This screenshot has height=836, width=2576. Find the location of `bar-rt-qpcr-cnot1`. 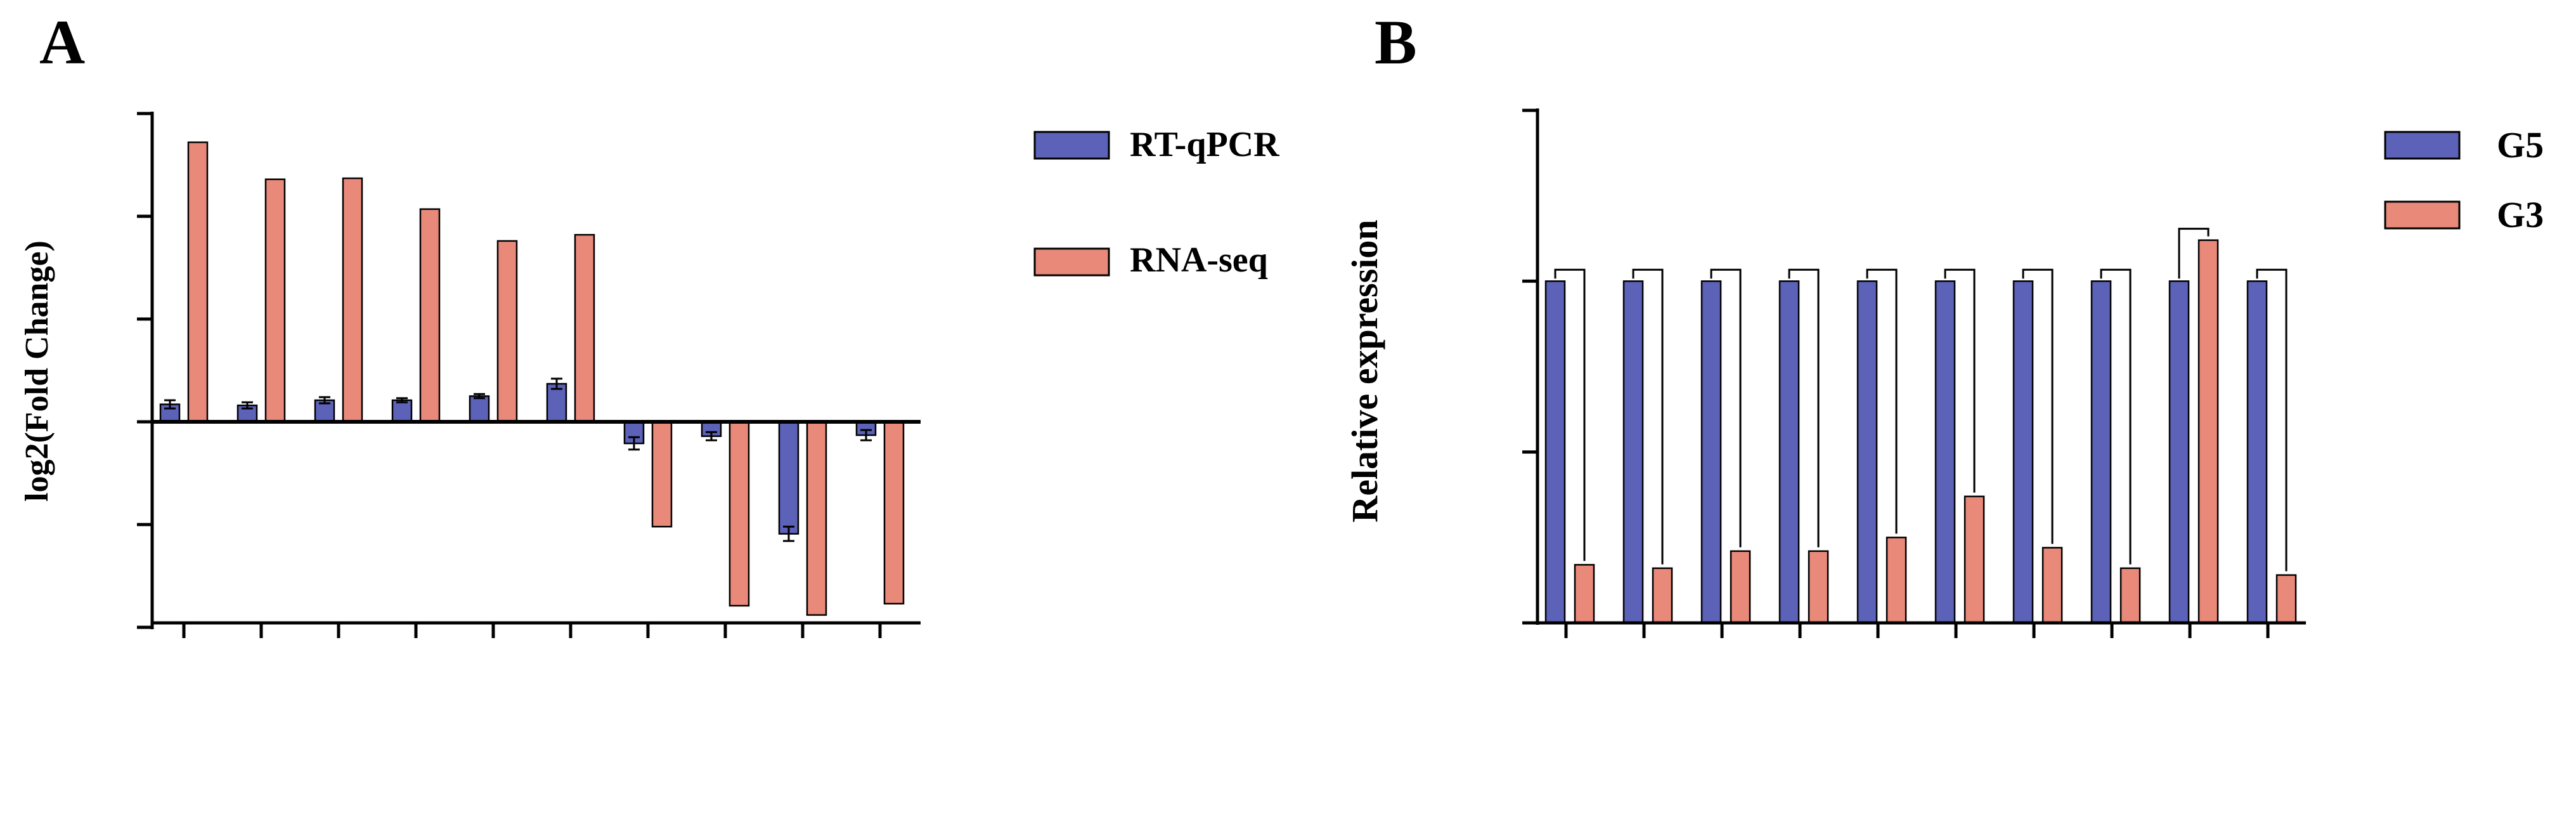

bar-rt-qpcr-cnot1 is located at coordinates (402, 411).